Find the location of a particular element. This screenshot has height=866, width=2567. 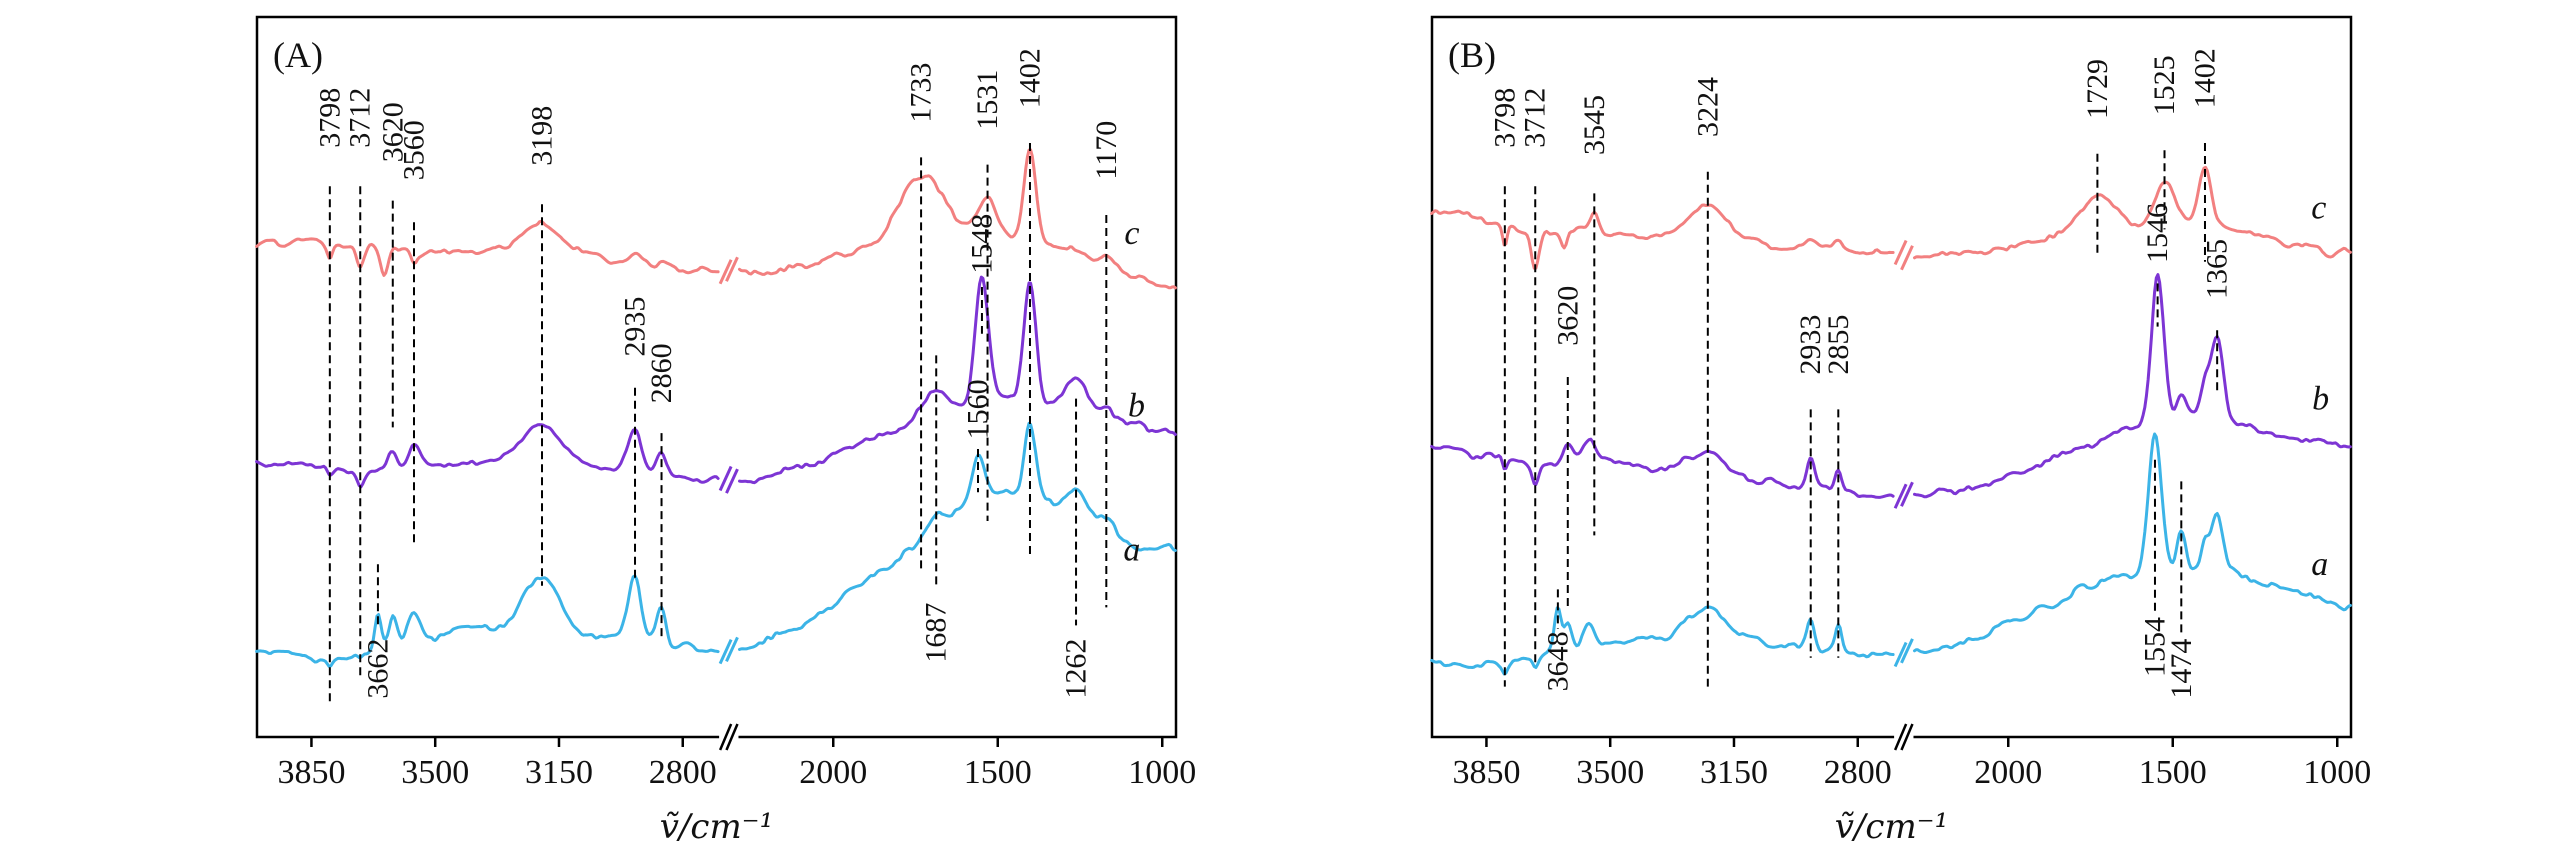

annotation-label-3662: 3662 is located at coordinates (377, 669).